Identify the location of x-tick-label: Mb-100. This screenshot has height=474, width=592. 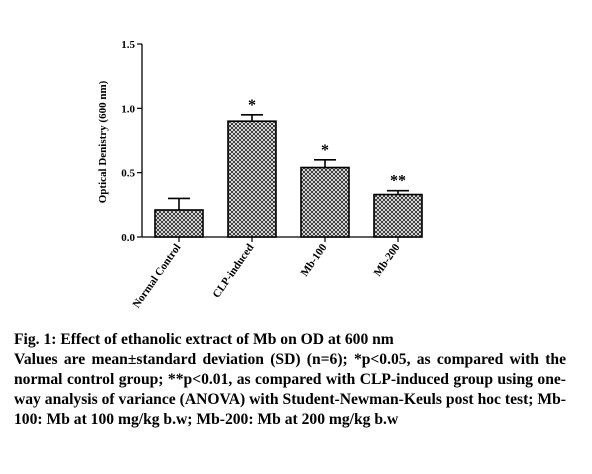
(314, 259).